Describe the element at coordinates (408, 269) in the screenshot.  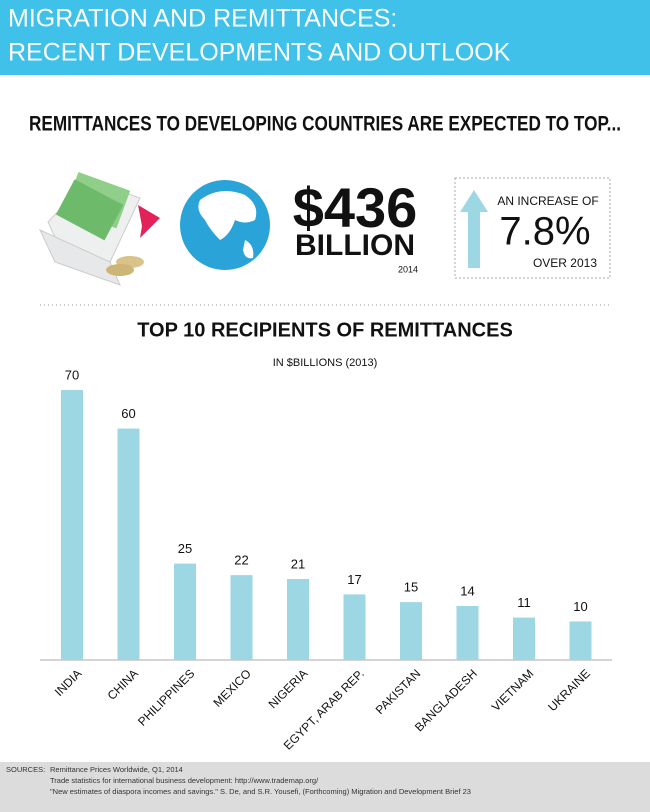
I see `year: 2014` at that location.